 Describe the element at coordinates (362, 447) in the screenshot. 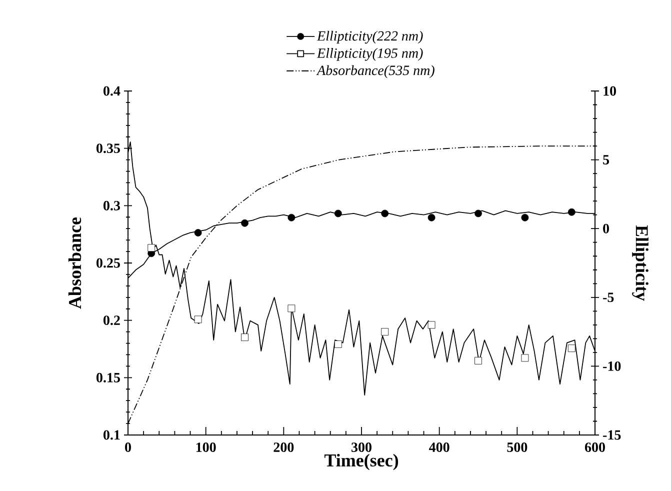

I see `x-tick-label: 300` at that location.